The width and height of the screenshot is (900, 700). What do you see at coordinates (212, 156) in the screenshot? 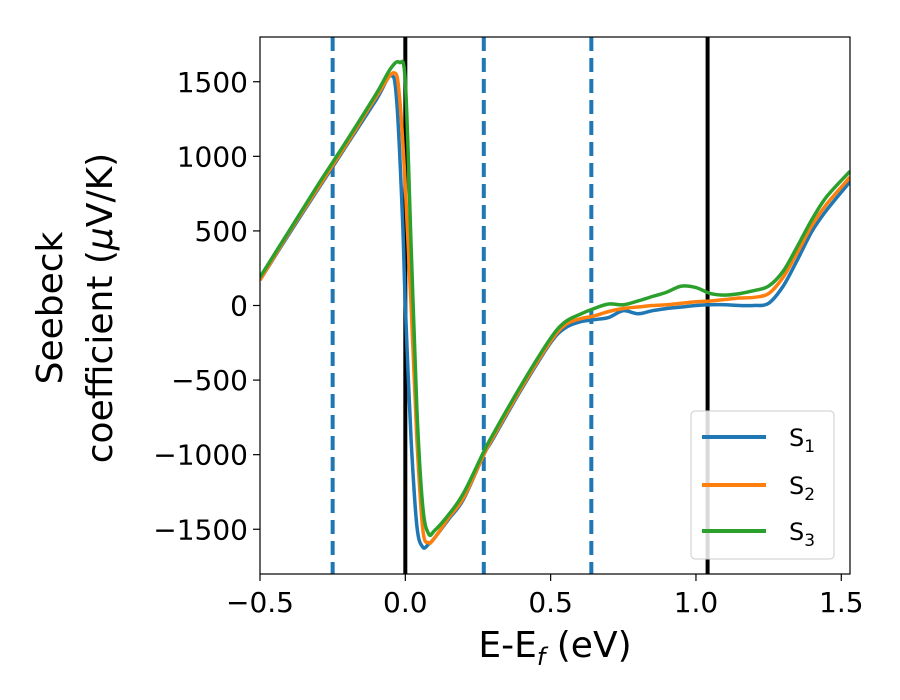
I see `y-tick-label: 1000` at bounding box center [212, 156].